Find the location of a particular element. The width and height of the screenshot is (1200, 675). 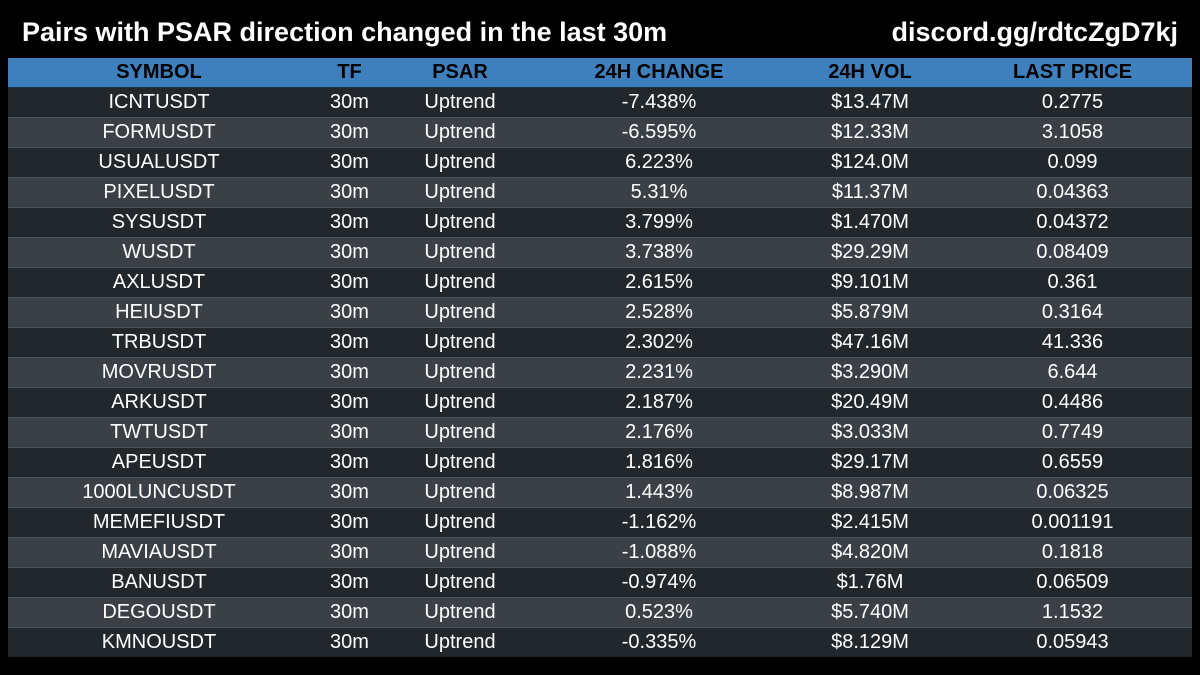

price-cell: 0.04372 is located at coordinates (1072, 222).